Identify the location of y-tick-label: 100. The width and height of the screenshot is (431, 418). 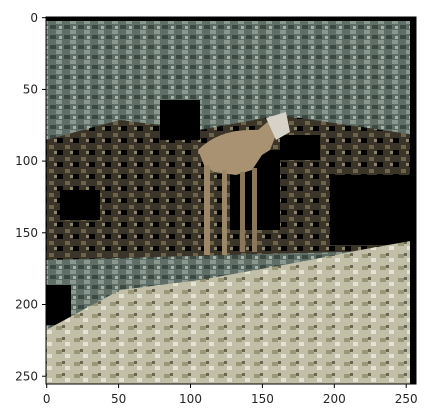
(26, 161).